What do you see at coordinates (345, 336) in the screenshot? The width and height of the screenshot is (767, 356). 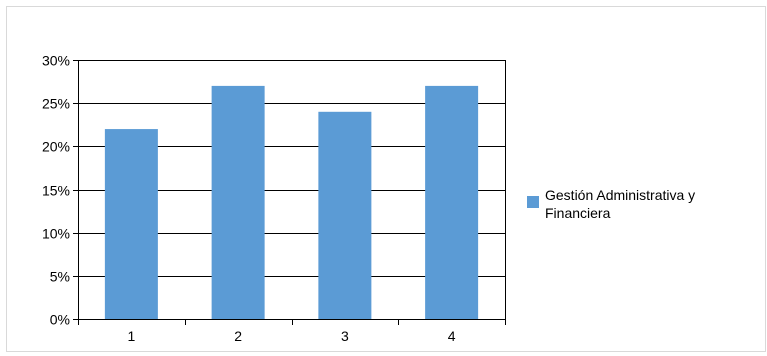 I see `x-tick-label: 3` at bounding box center [345, 336].